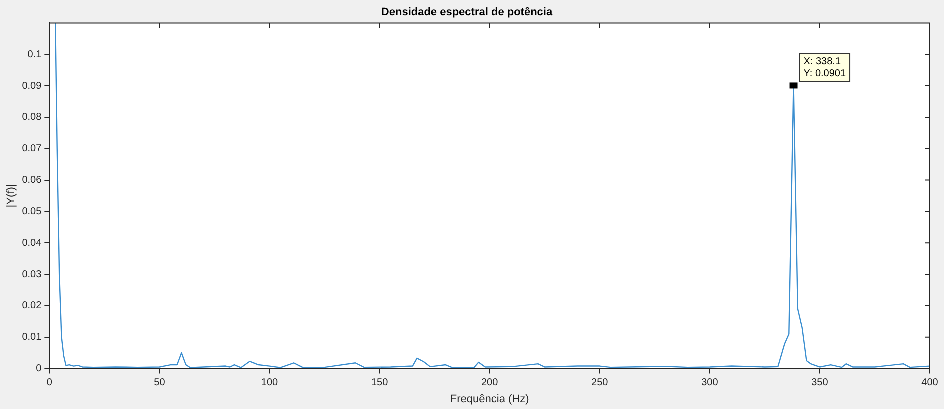 The image size is (944, 409). I want to click on y-tick-label: 0.02, so click(32, 306).